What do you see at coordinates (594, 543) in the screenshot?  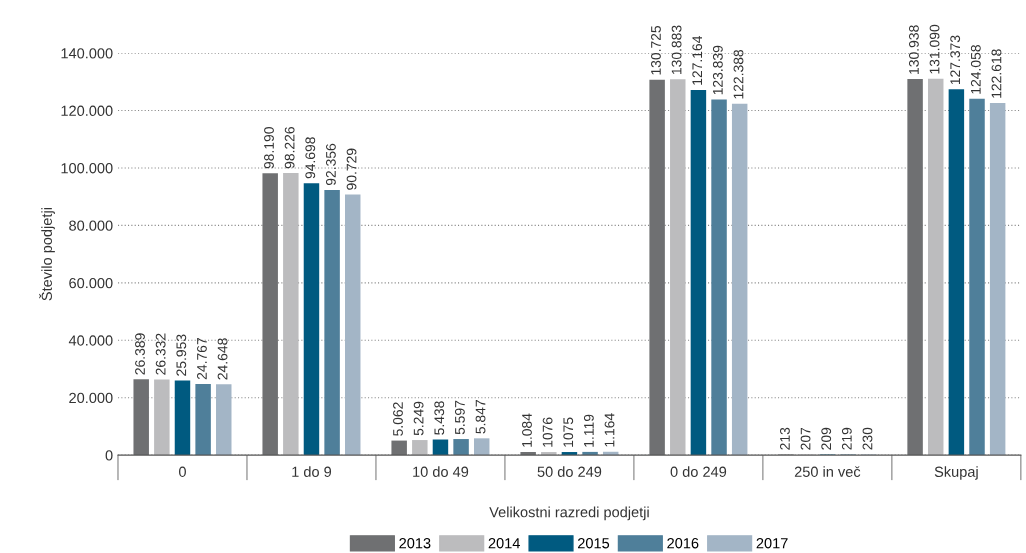 I see `legend-label: 2015` at bounding box center [594, 543].